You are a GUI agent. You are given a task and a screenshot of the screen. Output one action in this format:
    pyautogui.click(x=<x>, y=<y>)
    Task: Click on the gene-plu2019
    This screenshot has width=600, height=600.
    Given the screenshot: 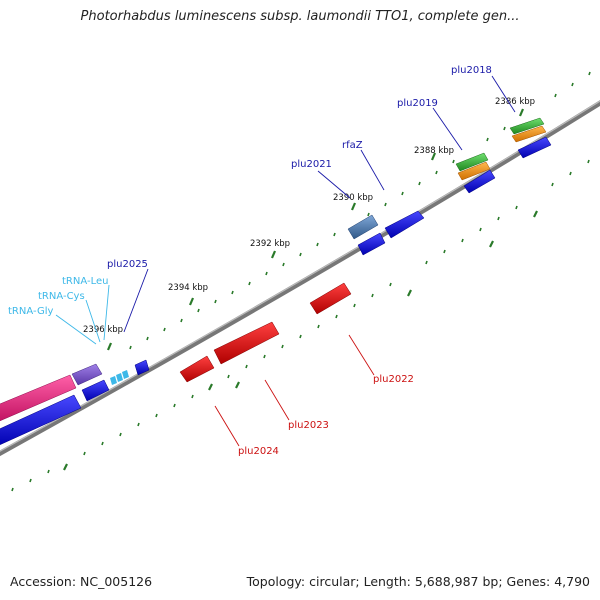 What is the action you would take?
    pyautogui.click(x=475, y=173)
    